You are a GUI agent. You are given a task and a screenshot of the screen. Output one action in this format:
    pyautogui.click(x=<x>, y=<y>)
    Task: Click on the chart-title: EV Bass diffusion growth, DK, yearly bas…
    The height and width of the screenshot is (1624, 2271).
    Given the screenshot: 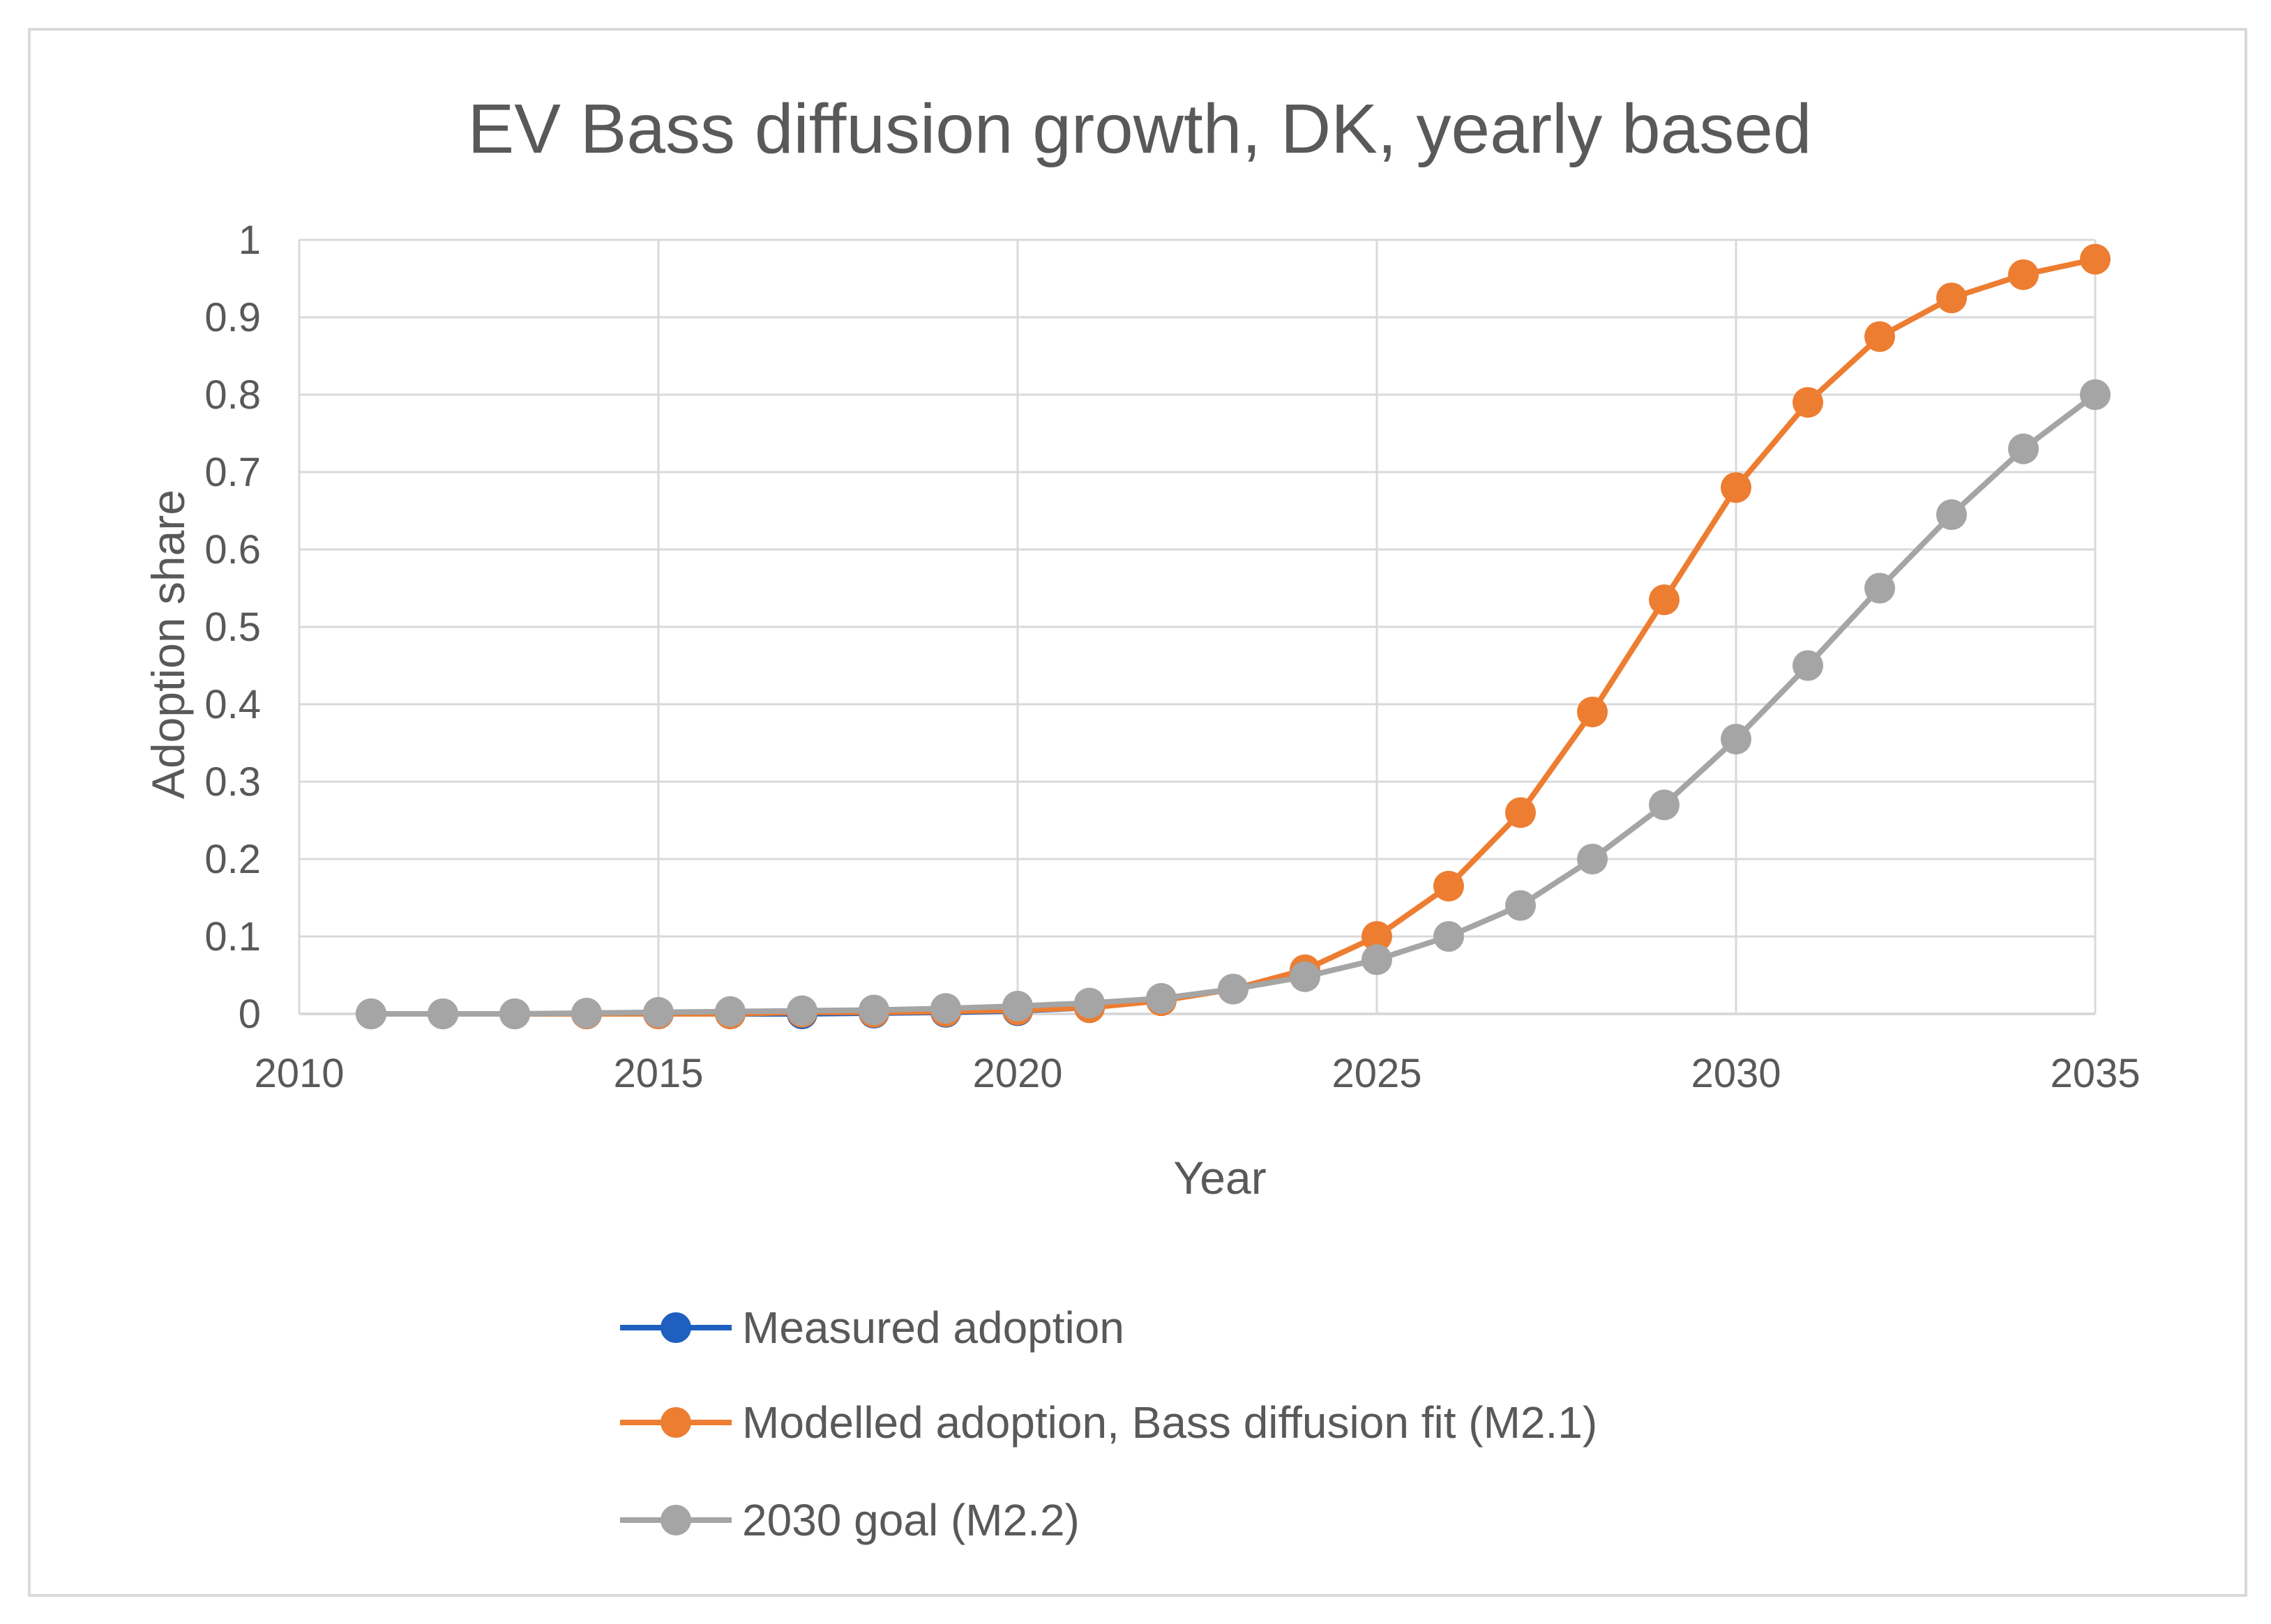 What is the action you would take?
    pyautogui.click(x=1140, y=129)
    